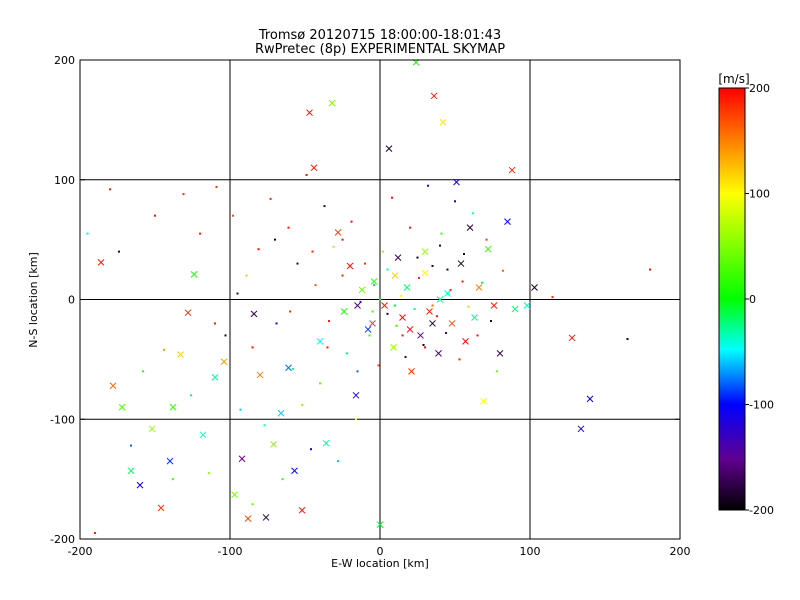 This screenshot has width=800, height=600. Describe the element at coordinates (64, 60) in the screenshot. I see `y-tick-label: 200` at that location.